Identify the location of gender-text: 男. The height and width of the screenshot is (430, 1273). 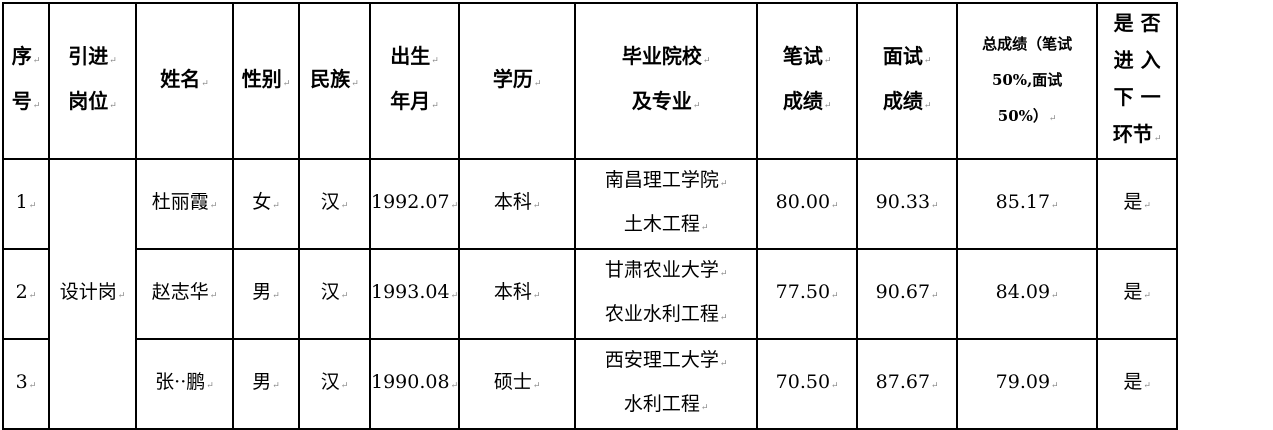
(266, 382).